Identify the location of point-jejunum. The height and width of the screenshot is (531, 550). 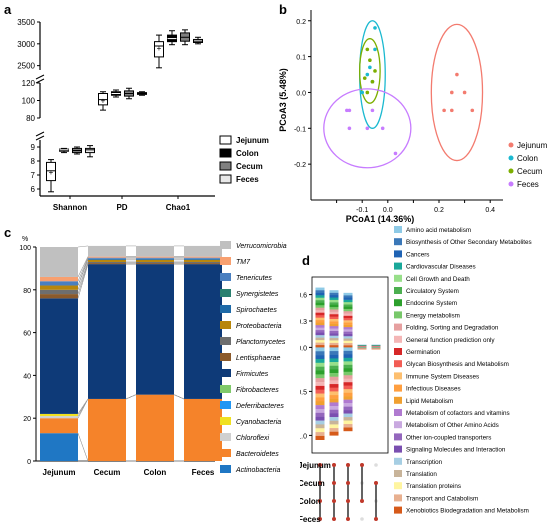
(472, 110).